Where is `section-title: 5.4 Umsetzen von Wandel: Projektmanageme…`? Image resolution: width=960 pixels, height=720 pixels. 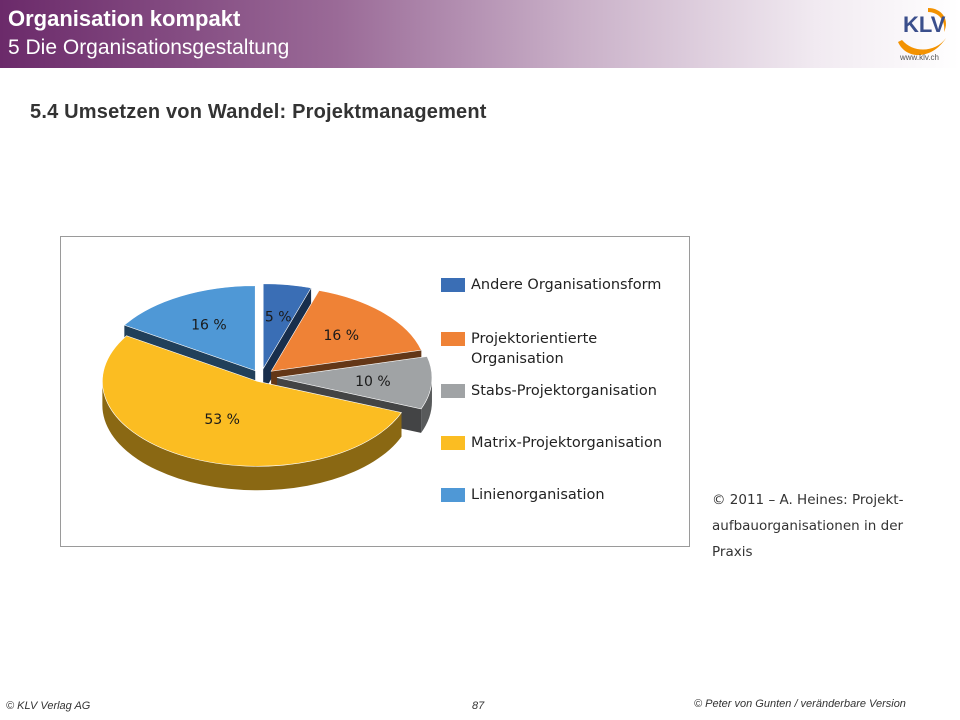
section-title: 5.4 Umsetzen von Wandel: Projektmanageme… is located at coordinates (258, 112).